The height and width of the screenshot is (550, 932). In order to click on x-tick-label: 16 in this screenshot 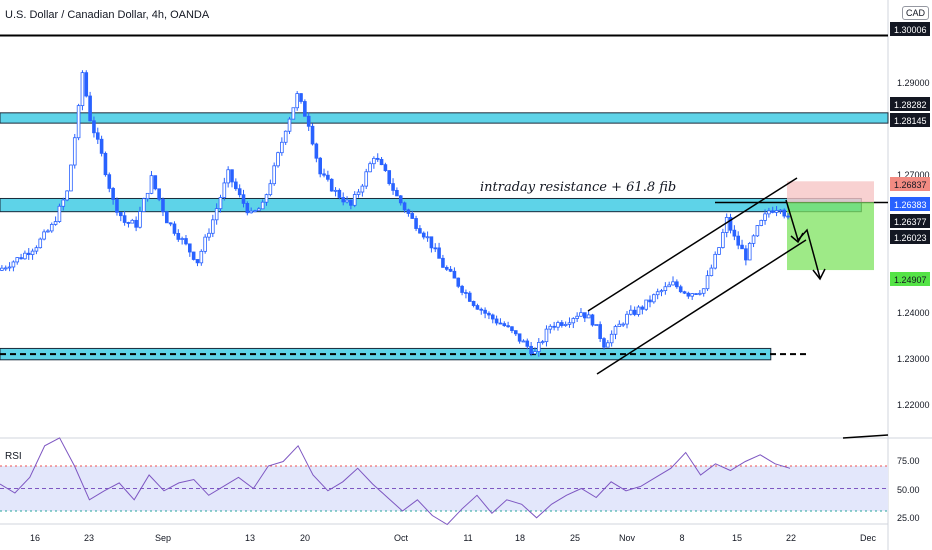, I will do `click(35, 538)`.